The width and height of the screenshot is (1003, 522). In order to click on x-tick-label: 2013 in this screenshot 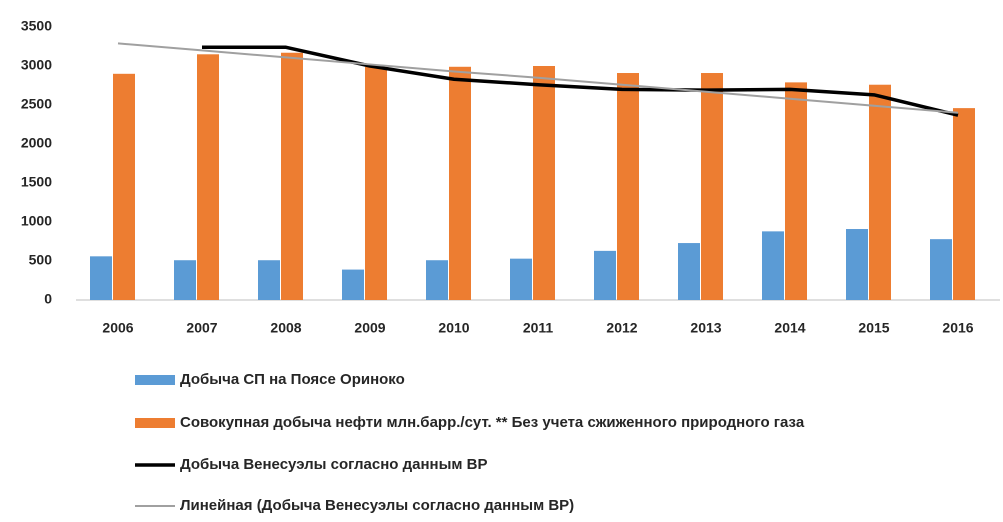, I will do `click(705, 328)`.